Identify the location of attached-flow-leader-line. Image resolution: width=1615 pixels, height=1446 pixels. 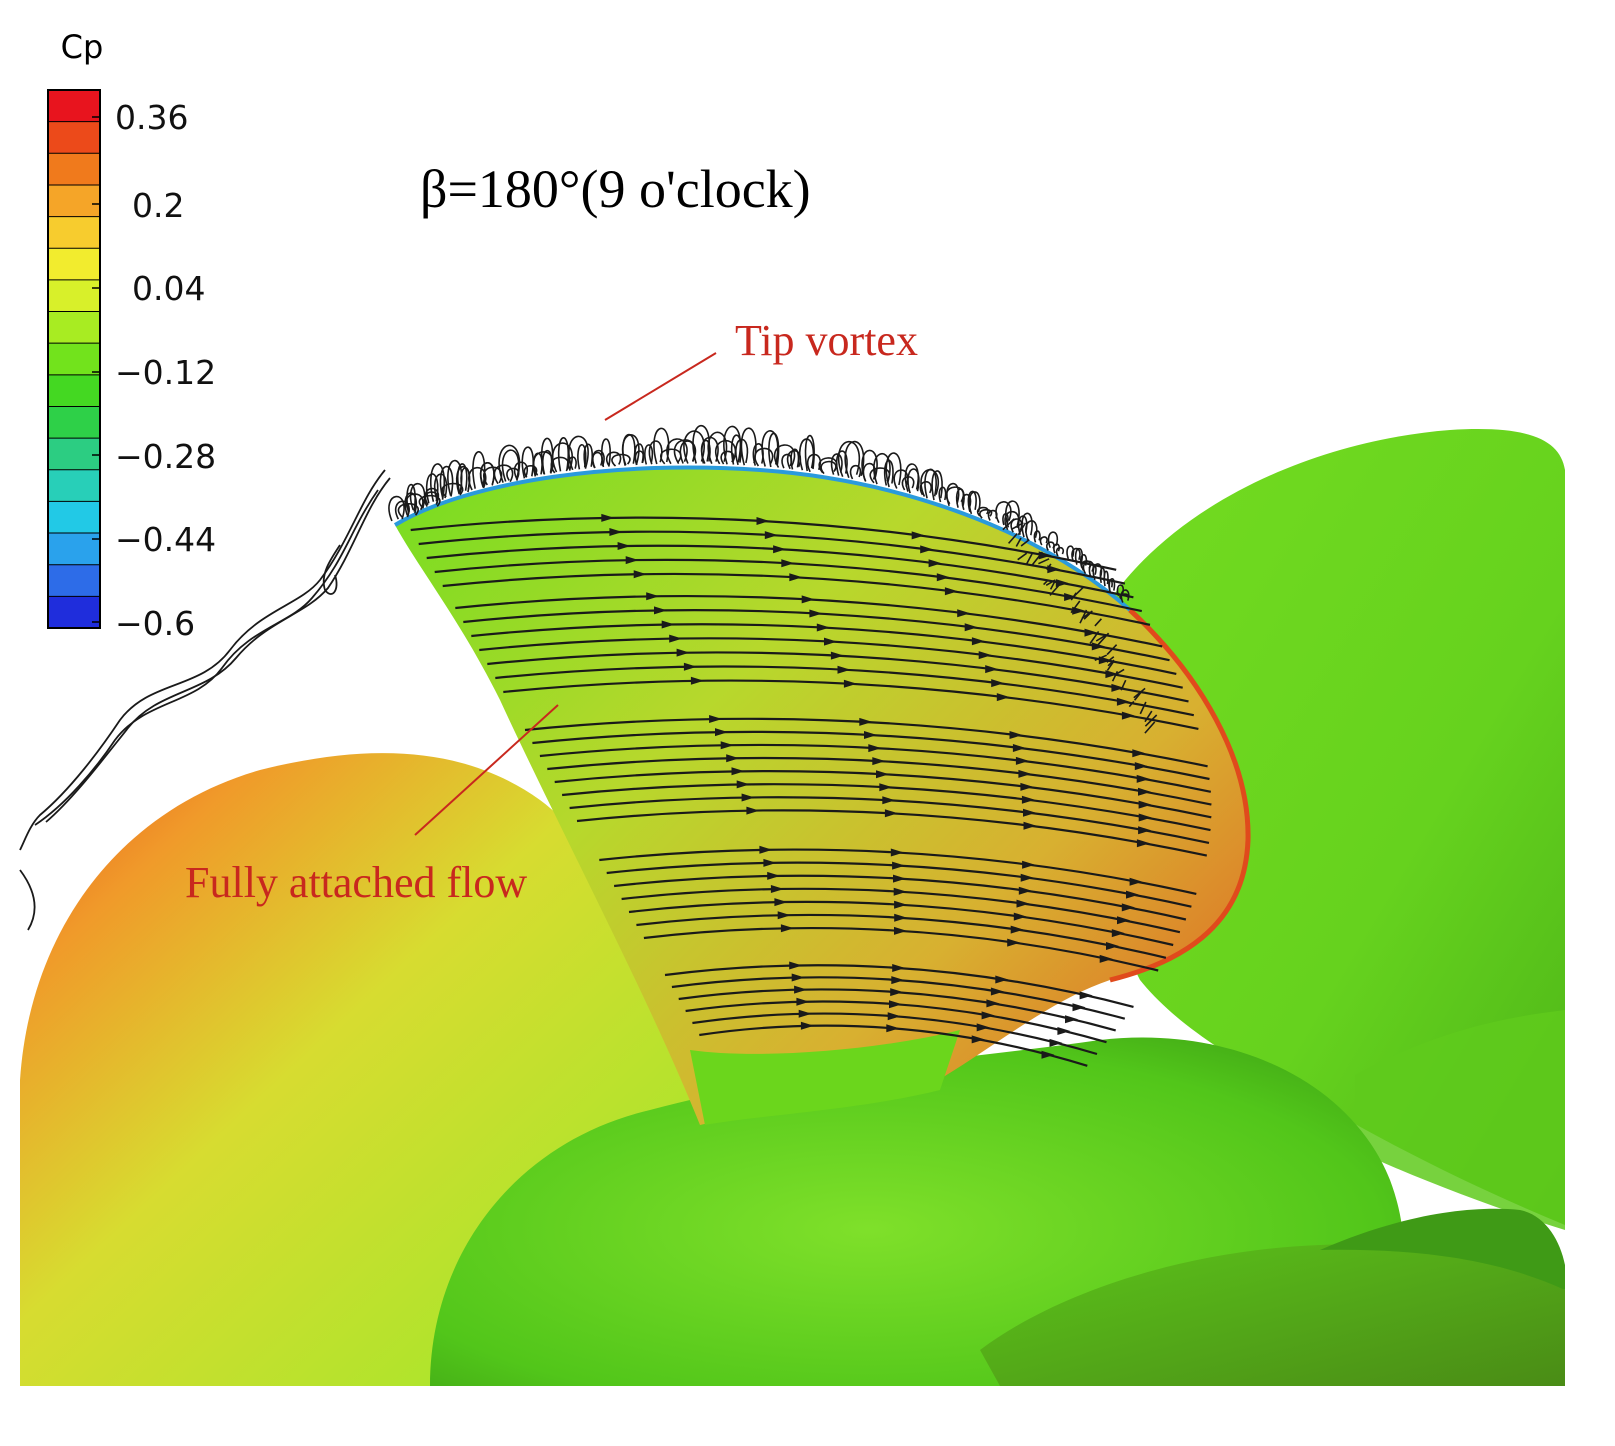
(486, 770).